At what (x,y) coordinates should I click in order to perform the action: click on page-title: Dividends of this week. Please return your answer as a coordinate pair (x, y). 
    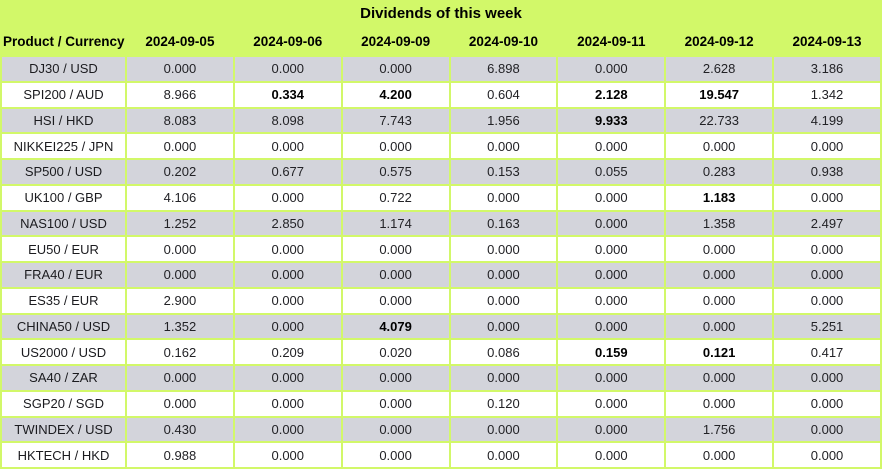
    Looking at the image, I should click on (441, 13).